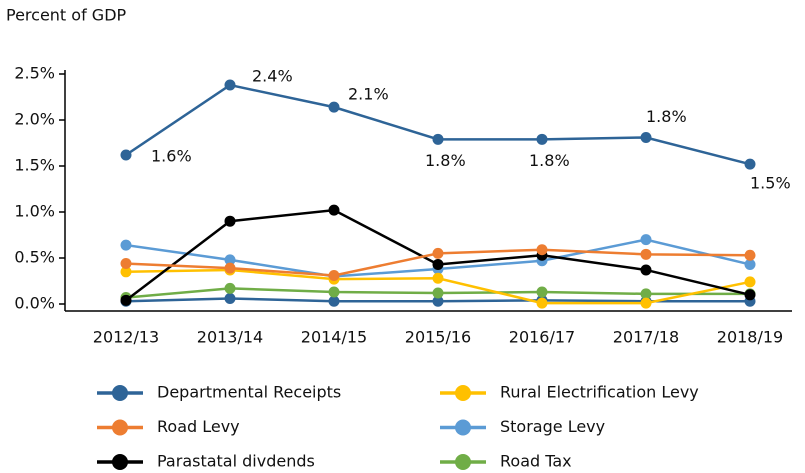 The height and width of the screenshot is (473, 805). What do you see at coordinates (750, 337) in the screenshot?
I see `x-tick-label: 2018/19` at bounding box center [750, 337].